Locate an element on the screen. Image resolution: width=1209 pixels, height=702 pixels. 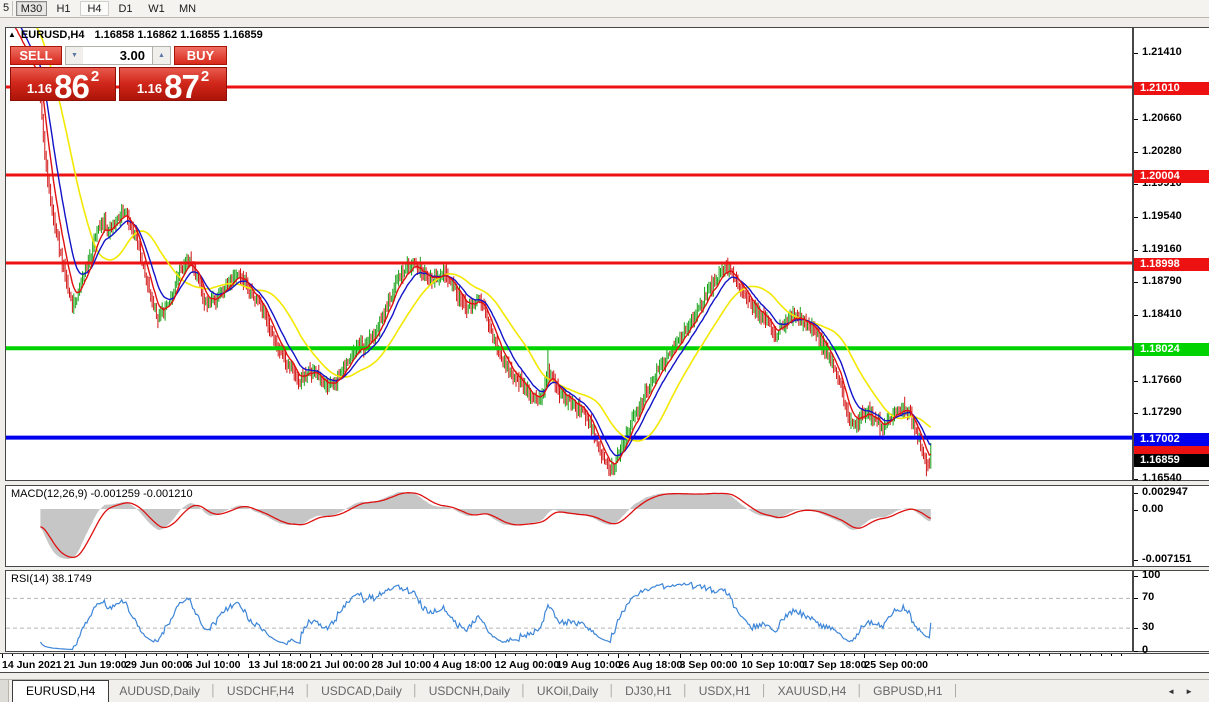
period-button-w1: W1 is located at coordinates (156, 8).